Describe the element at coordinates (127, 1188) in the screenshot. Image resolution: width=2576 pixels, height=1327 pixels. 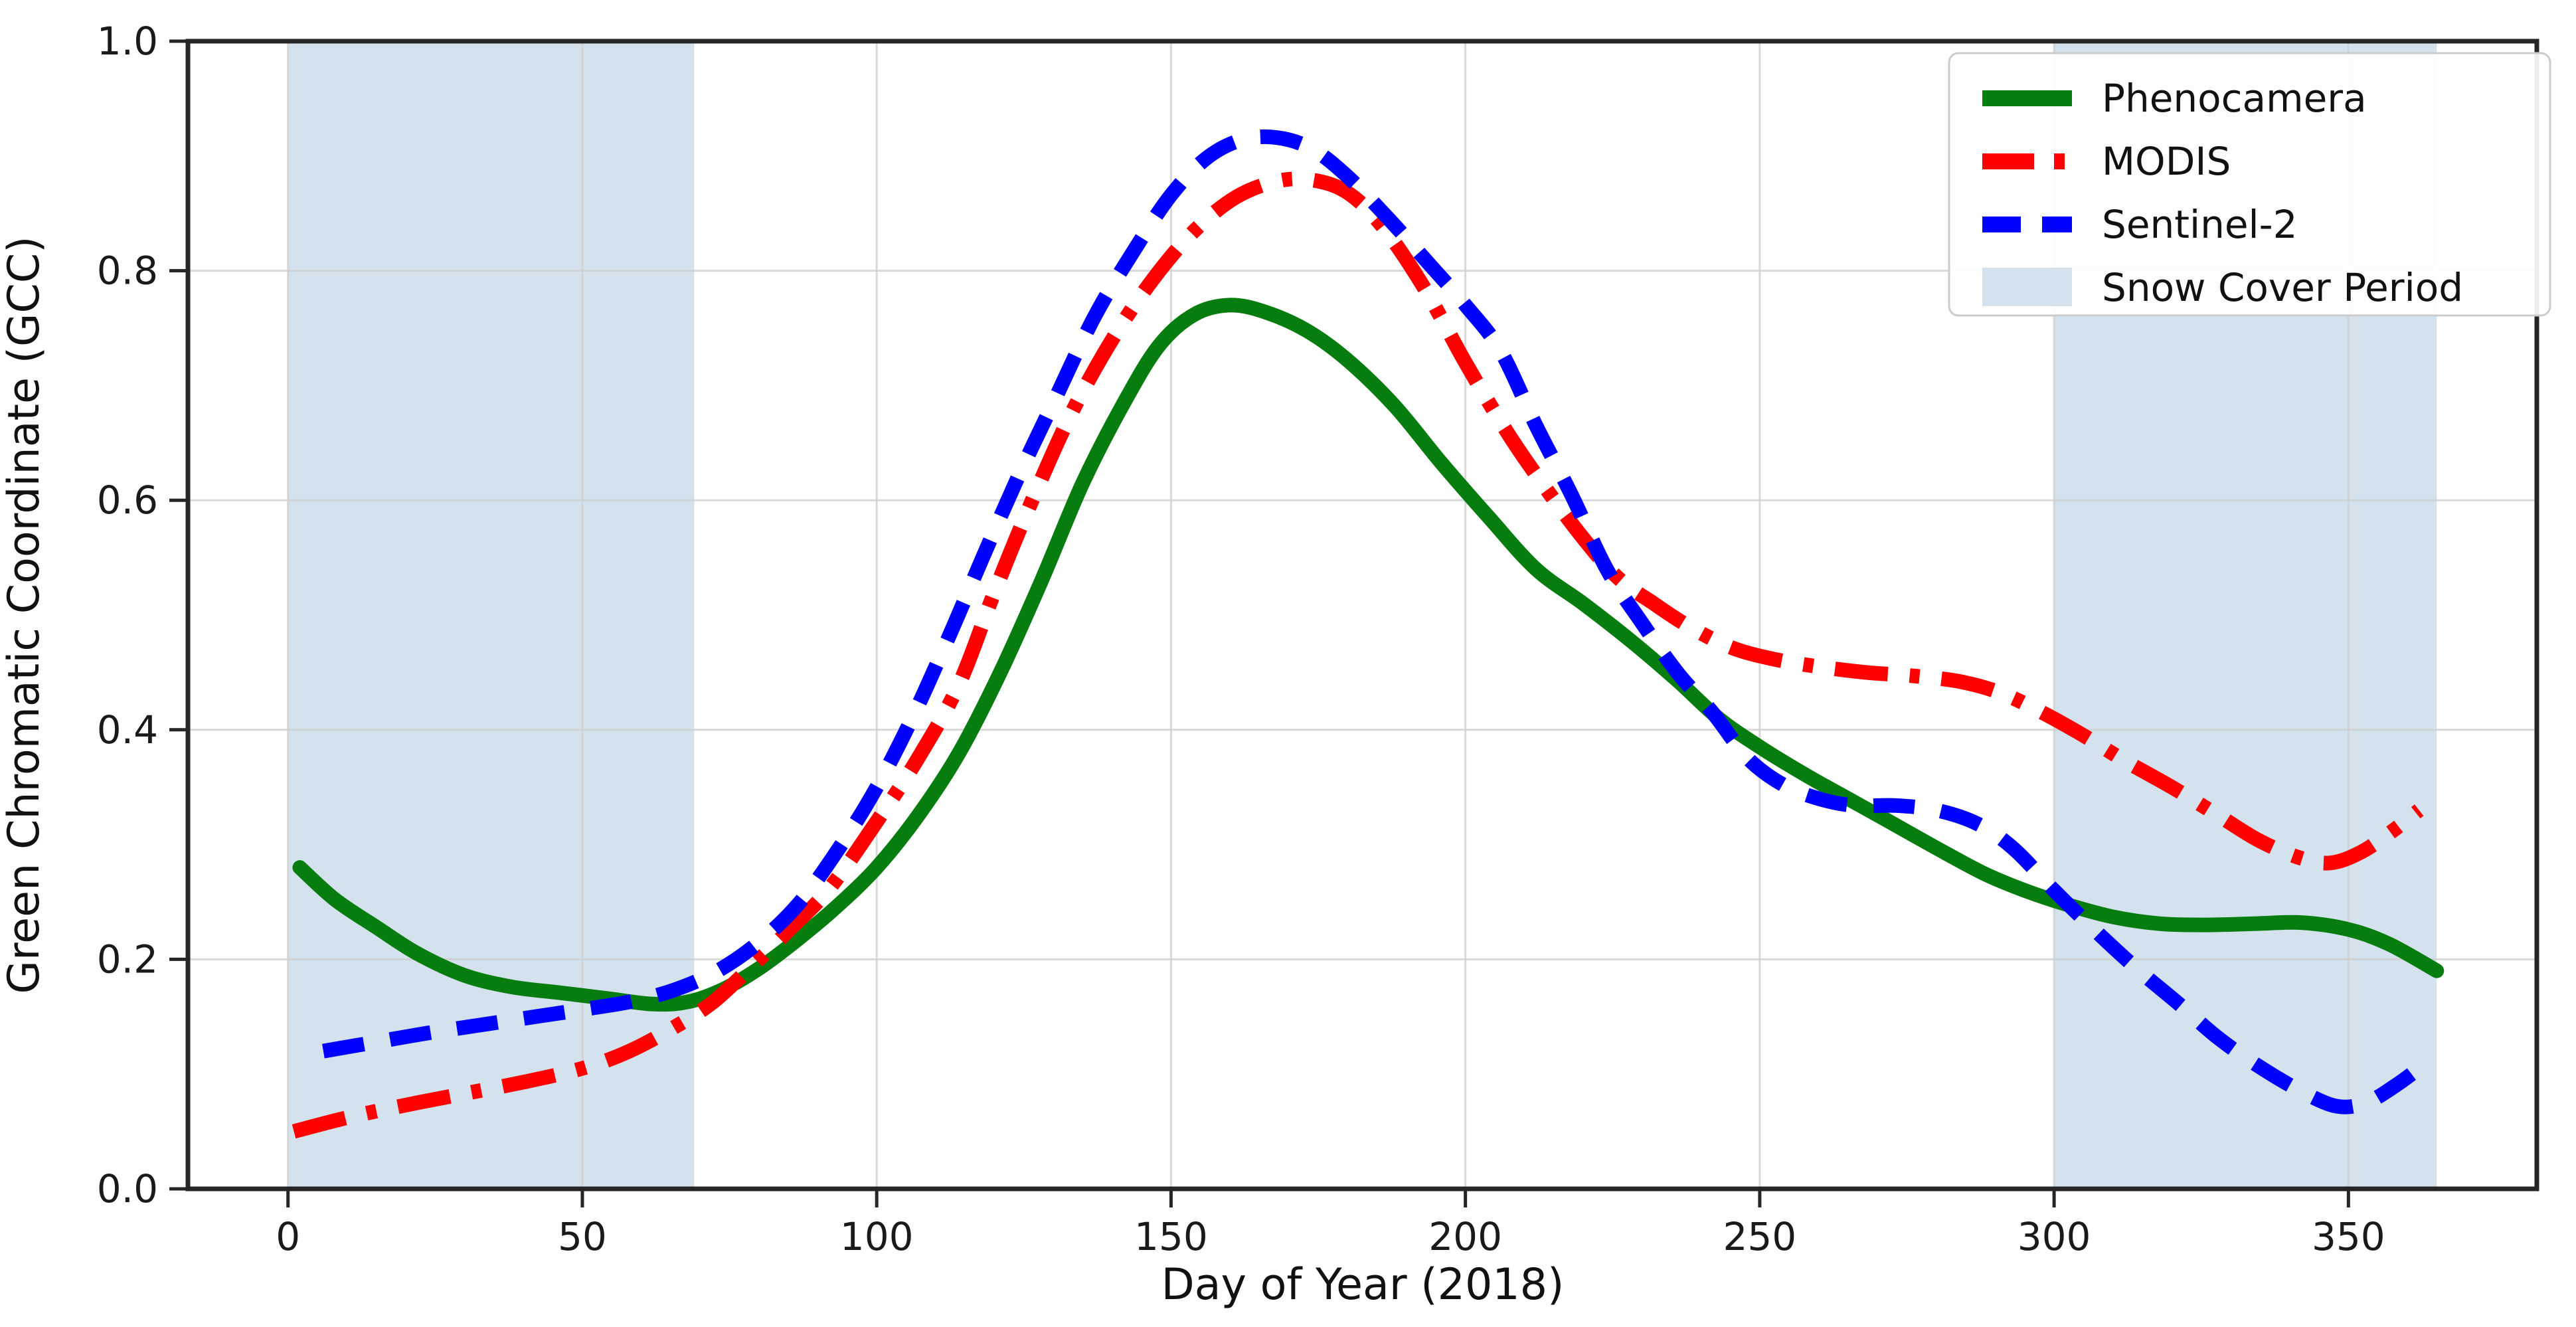
I see `y-tick-label: 0.0` at that location.